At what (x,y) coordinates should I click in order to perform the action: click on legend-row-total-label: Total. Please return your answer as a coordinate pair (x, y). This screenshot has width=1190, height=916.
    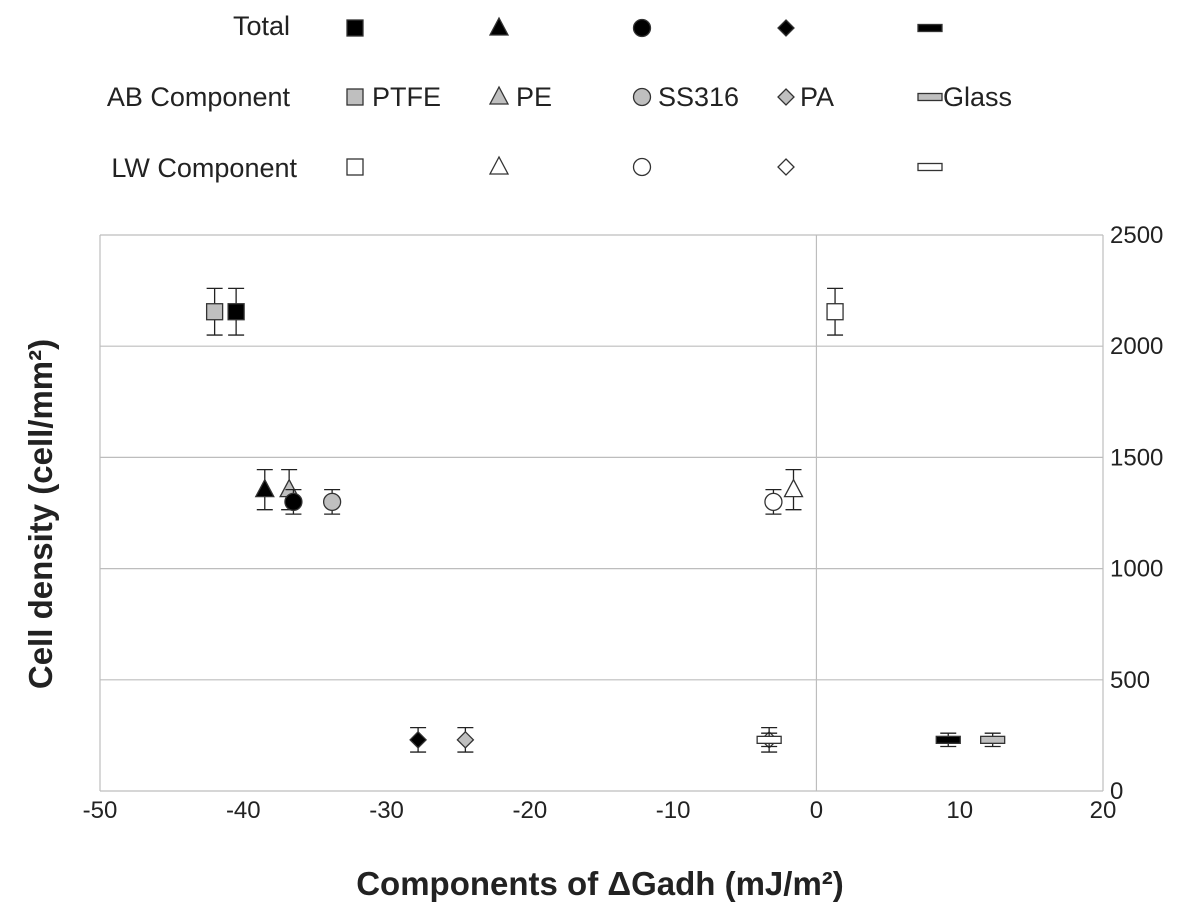
    Looking at the image, I should click on (261, 26).